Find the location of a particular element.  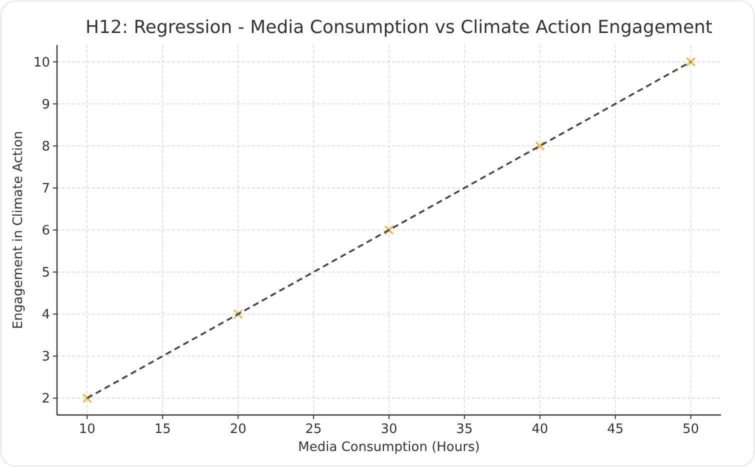

y-tick-label: 4 is located at coordinates (46, 315).